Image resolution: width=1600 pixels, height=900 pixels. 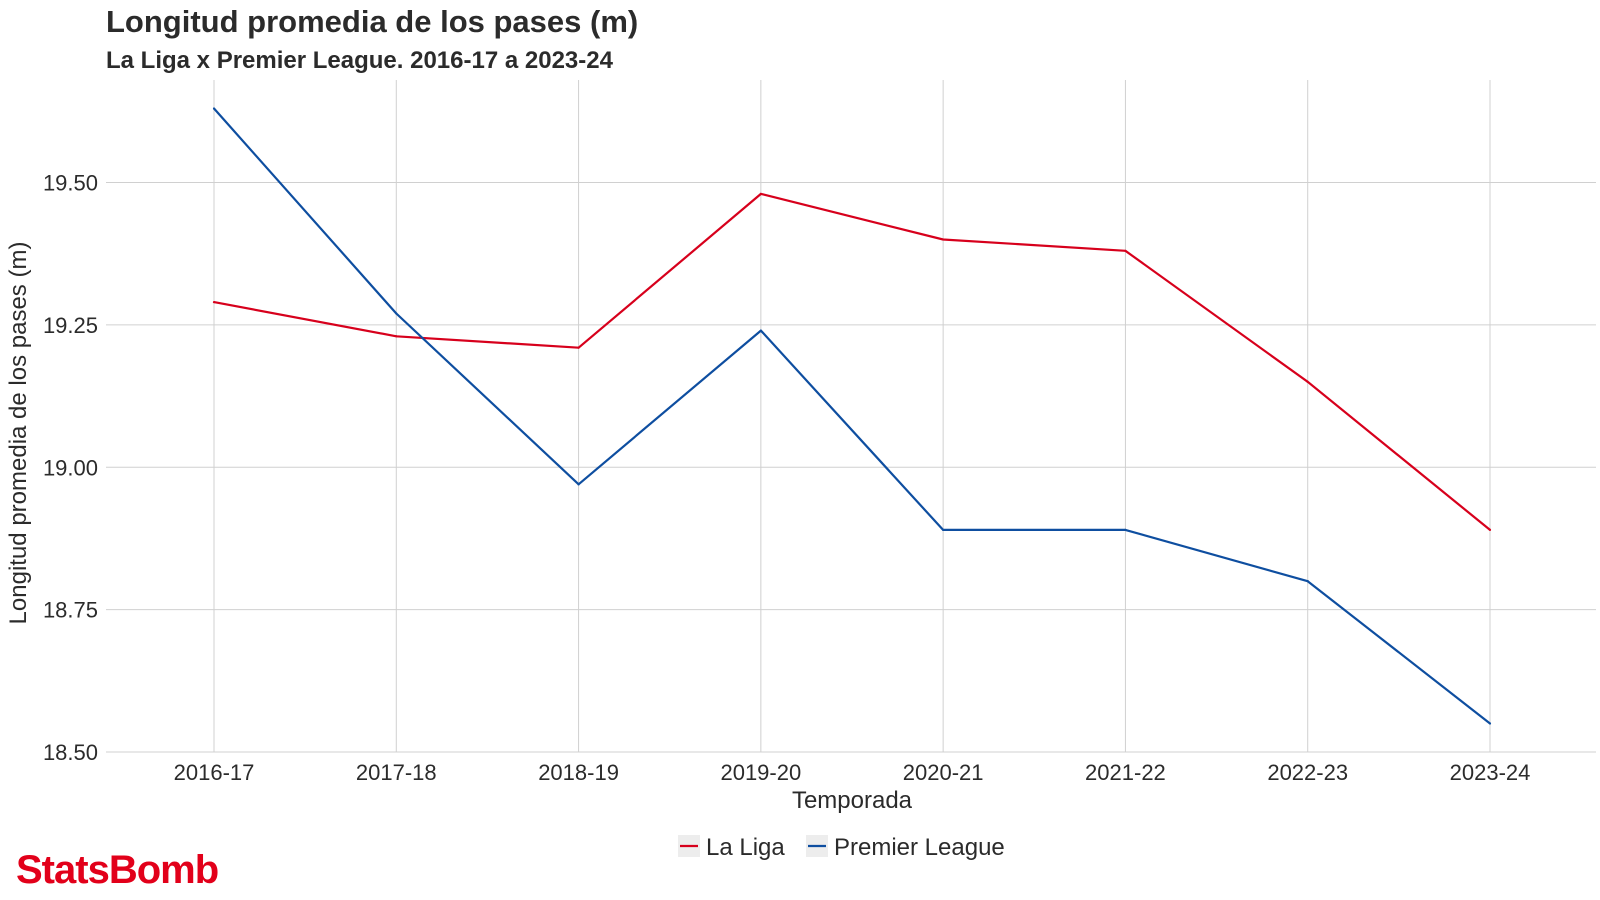 What do you see at coordinates (1307, 772) in the screenshot?
I see `x-tick-label: 2022-23` at bounding box center [1307, 772].